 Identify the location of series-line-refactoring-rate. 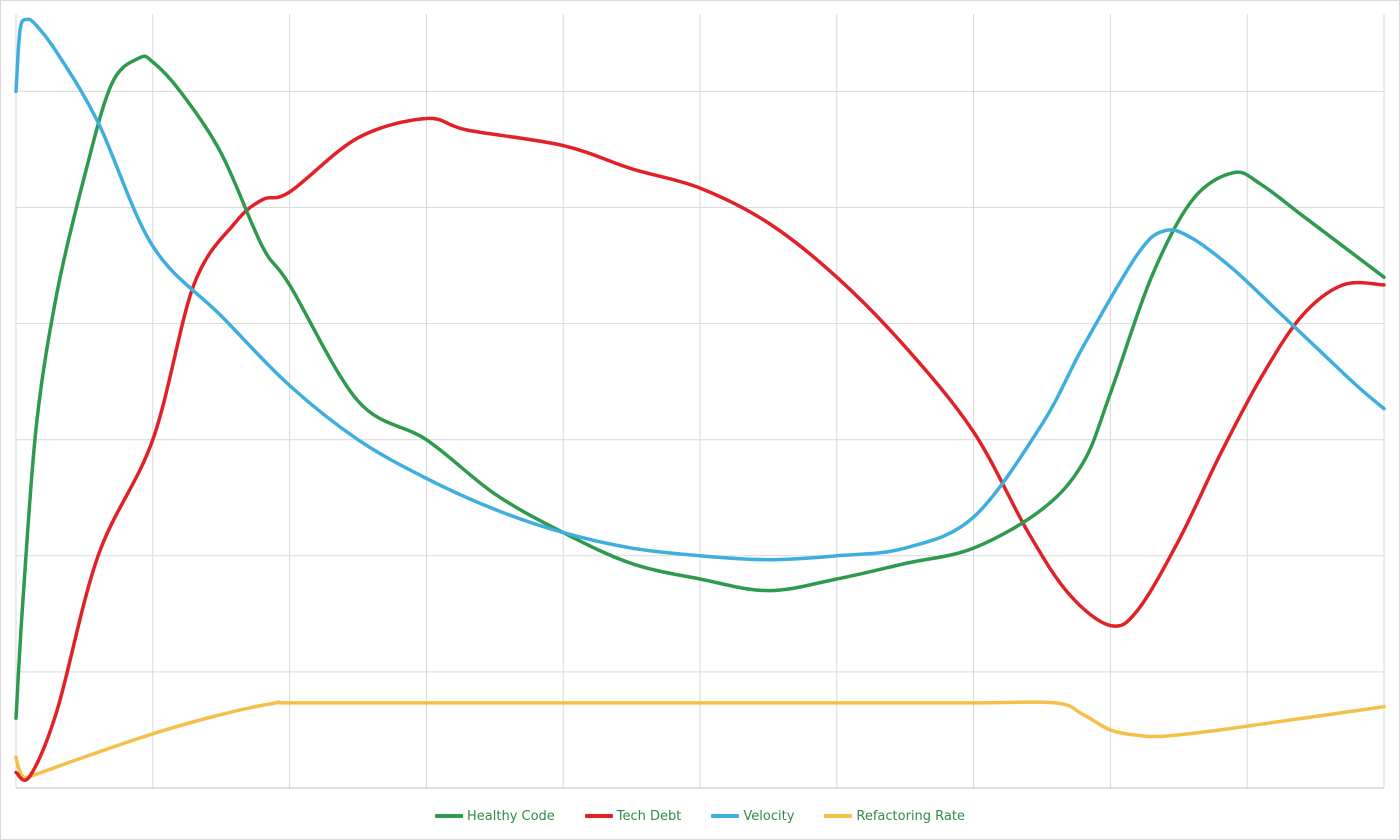
(700, 740).